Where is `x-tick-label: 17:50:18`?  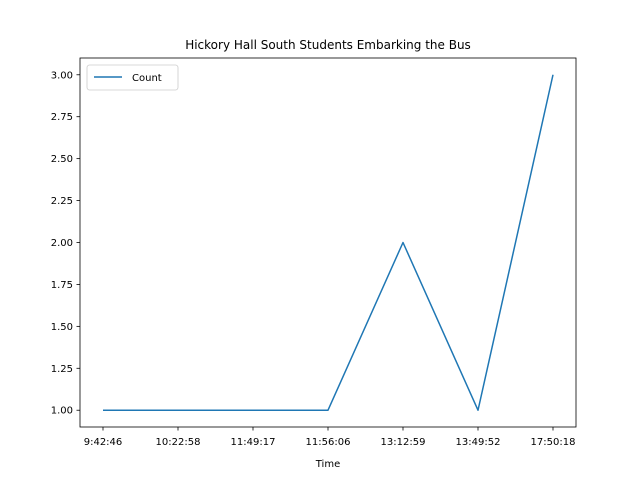
x-tick-label: 17:50:18 is located at coordinates (553, 442).